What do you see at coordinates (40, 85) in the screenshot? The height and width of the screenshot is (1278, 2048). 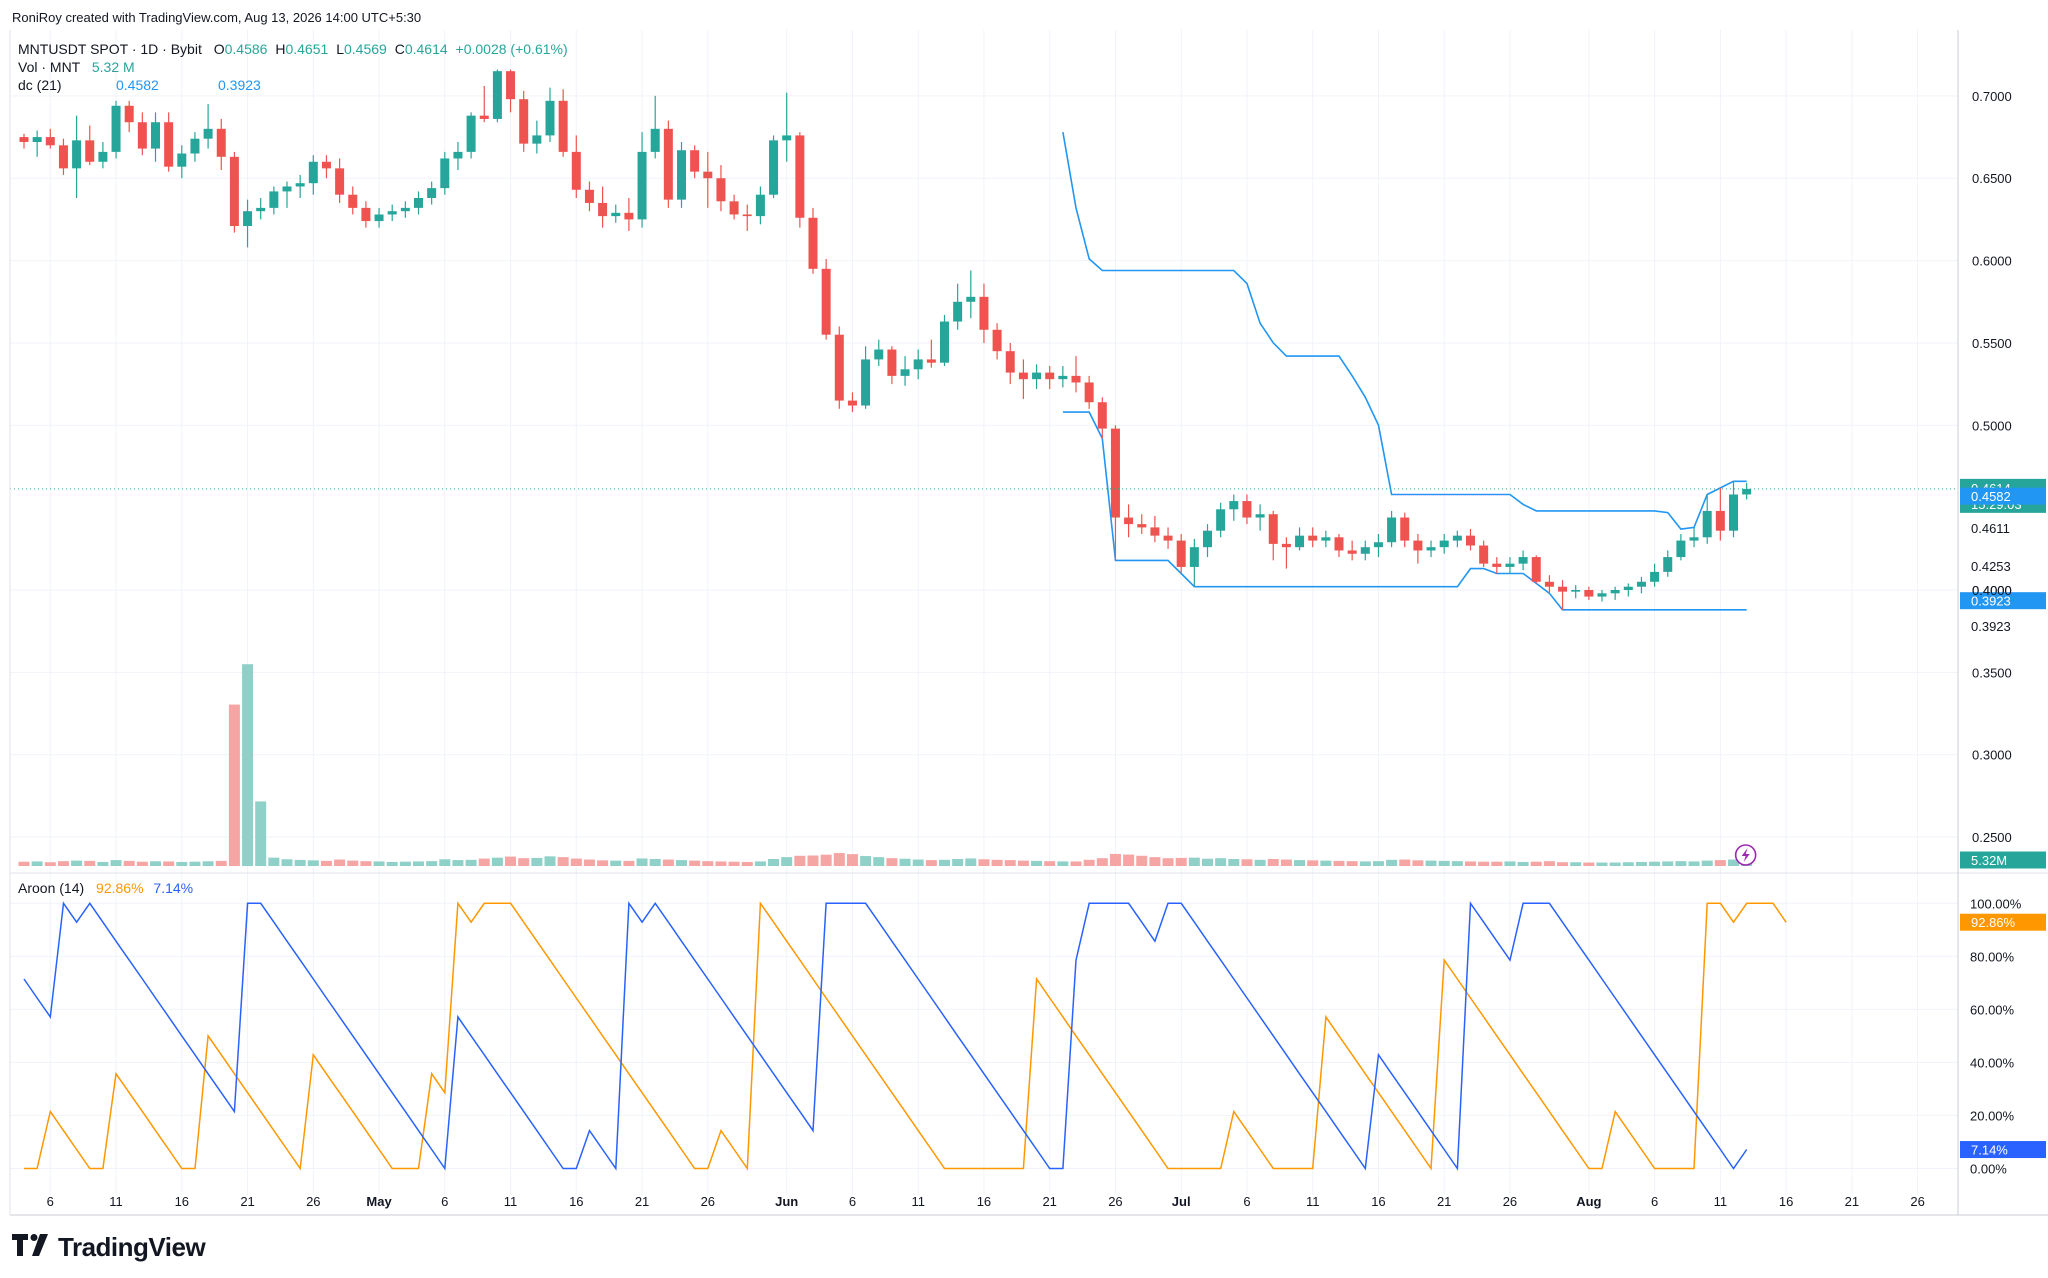 I see `donchian-legend-label: dc (21)` at bounding box center [40, 85].